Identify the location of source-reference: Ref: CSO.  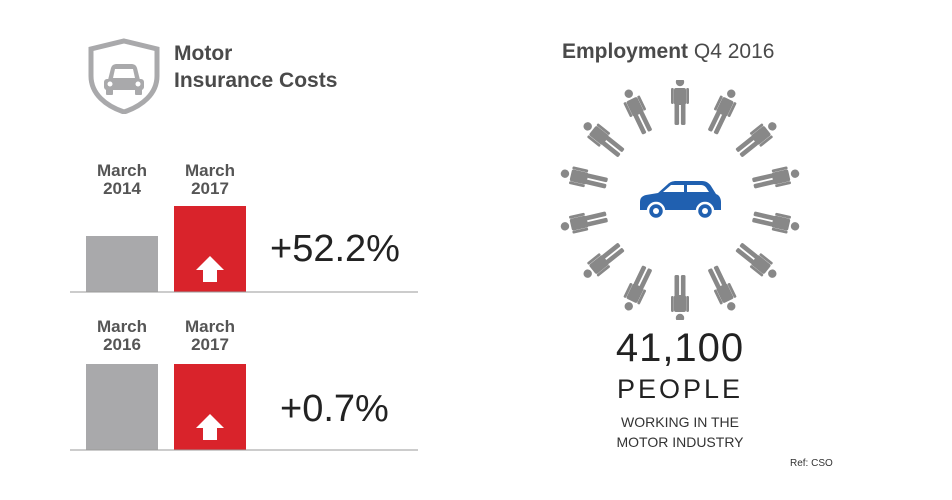
(811, 463).